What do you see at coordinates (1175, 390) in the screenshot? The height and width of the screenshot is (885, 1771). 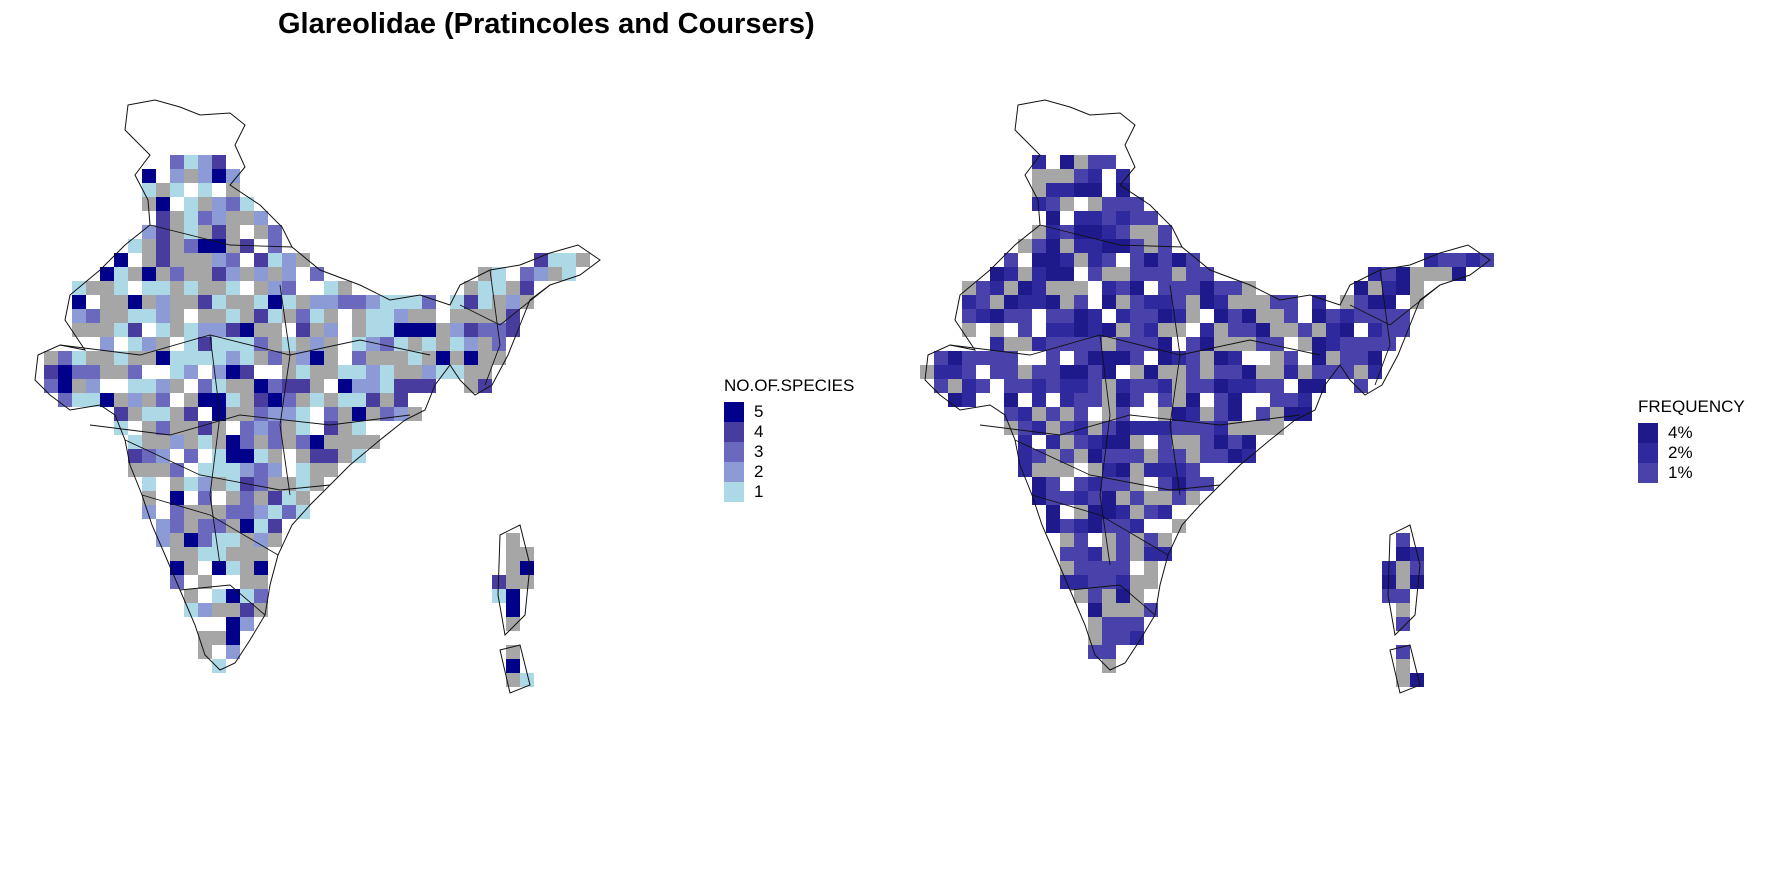 I see `state-boundary` at bounding box center [1175, 390].